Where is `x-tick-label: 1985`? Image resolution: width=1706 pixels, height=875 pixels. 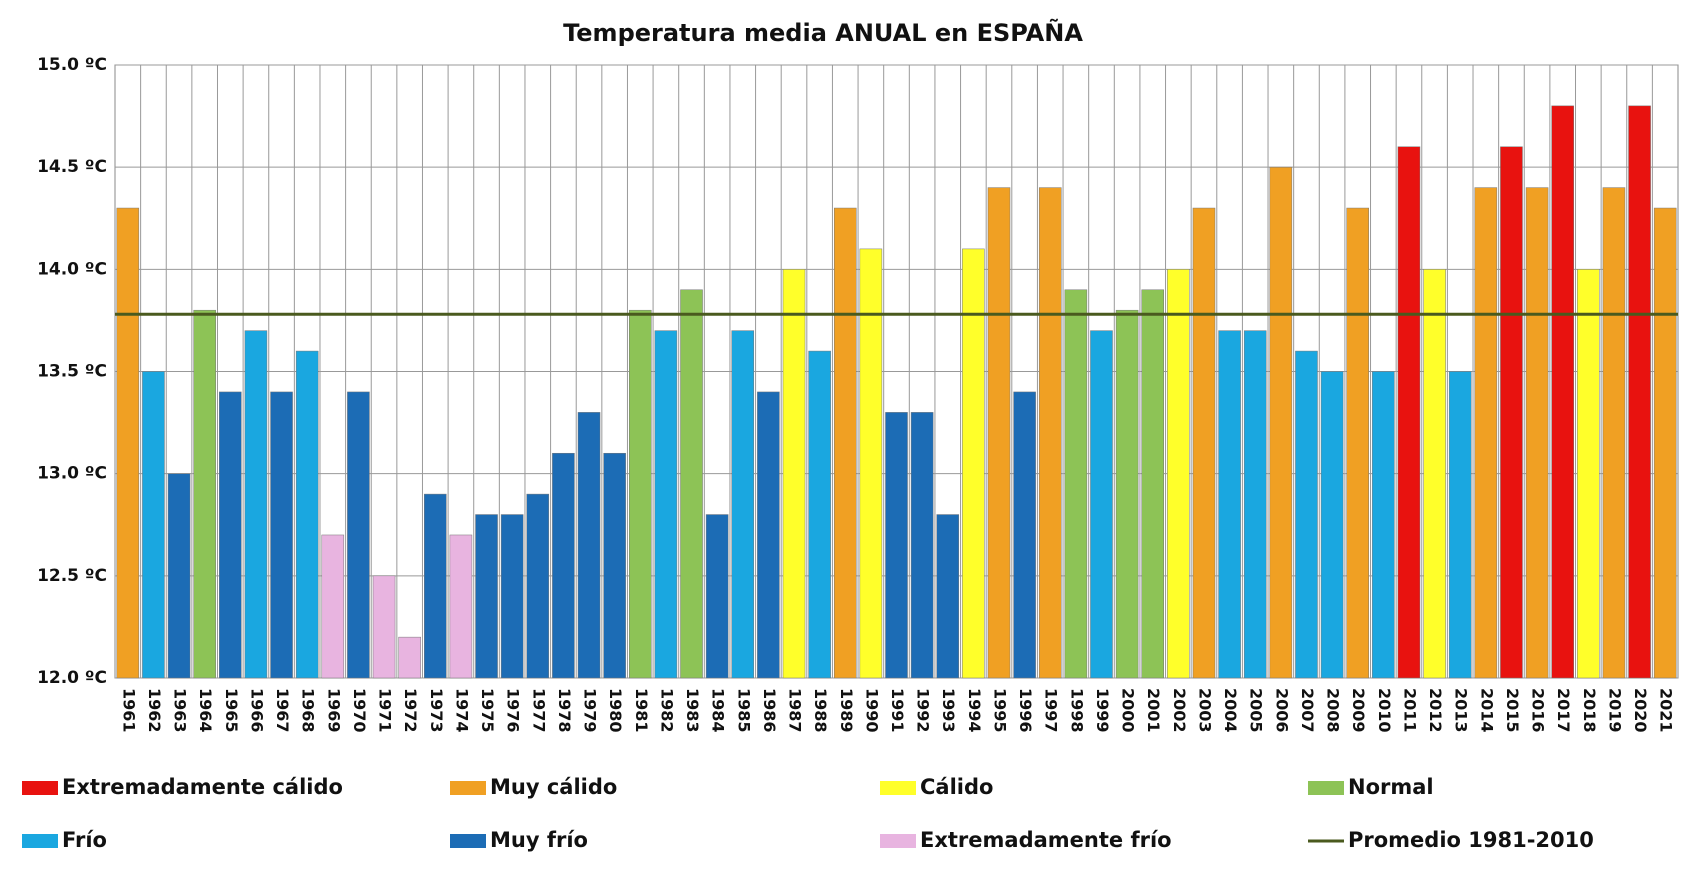 x-tick-label: 1985 is located at coordinates (743, 710).